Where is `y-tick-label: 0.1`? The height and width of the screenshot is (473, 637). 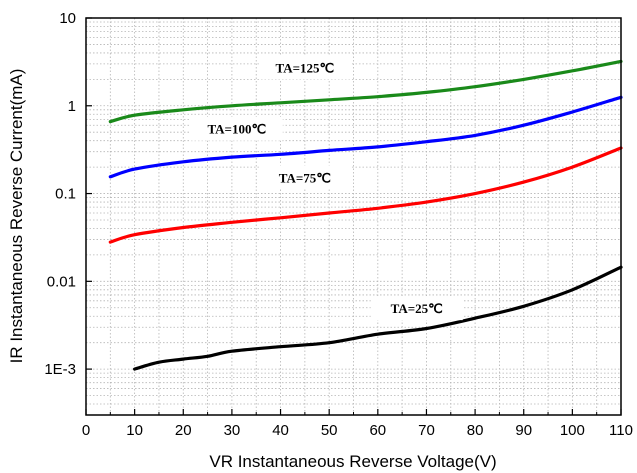 y-tick-label: 0.1 is located at coordinates (65, 194).